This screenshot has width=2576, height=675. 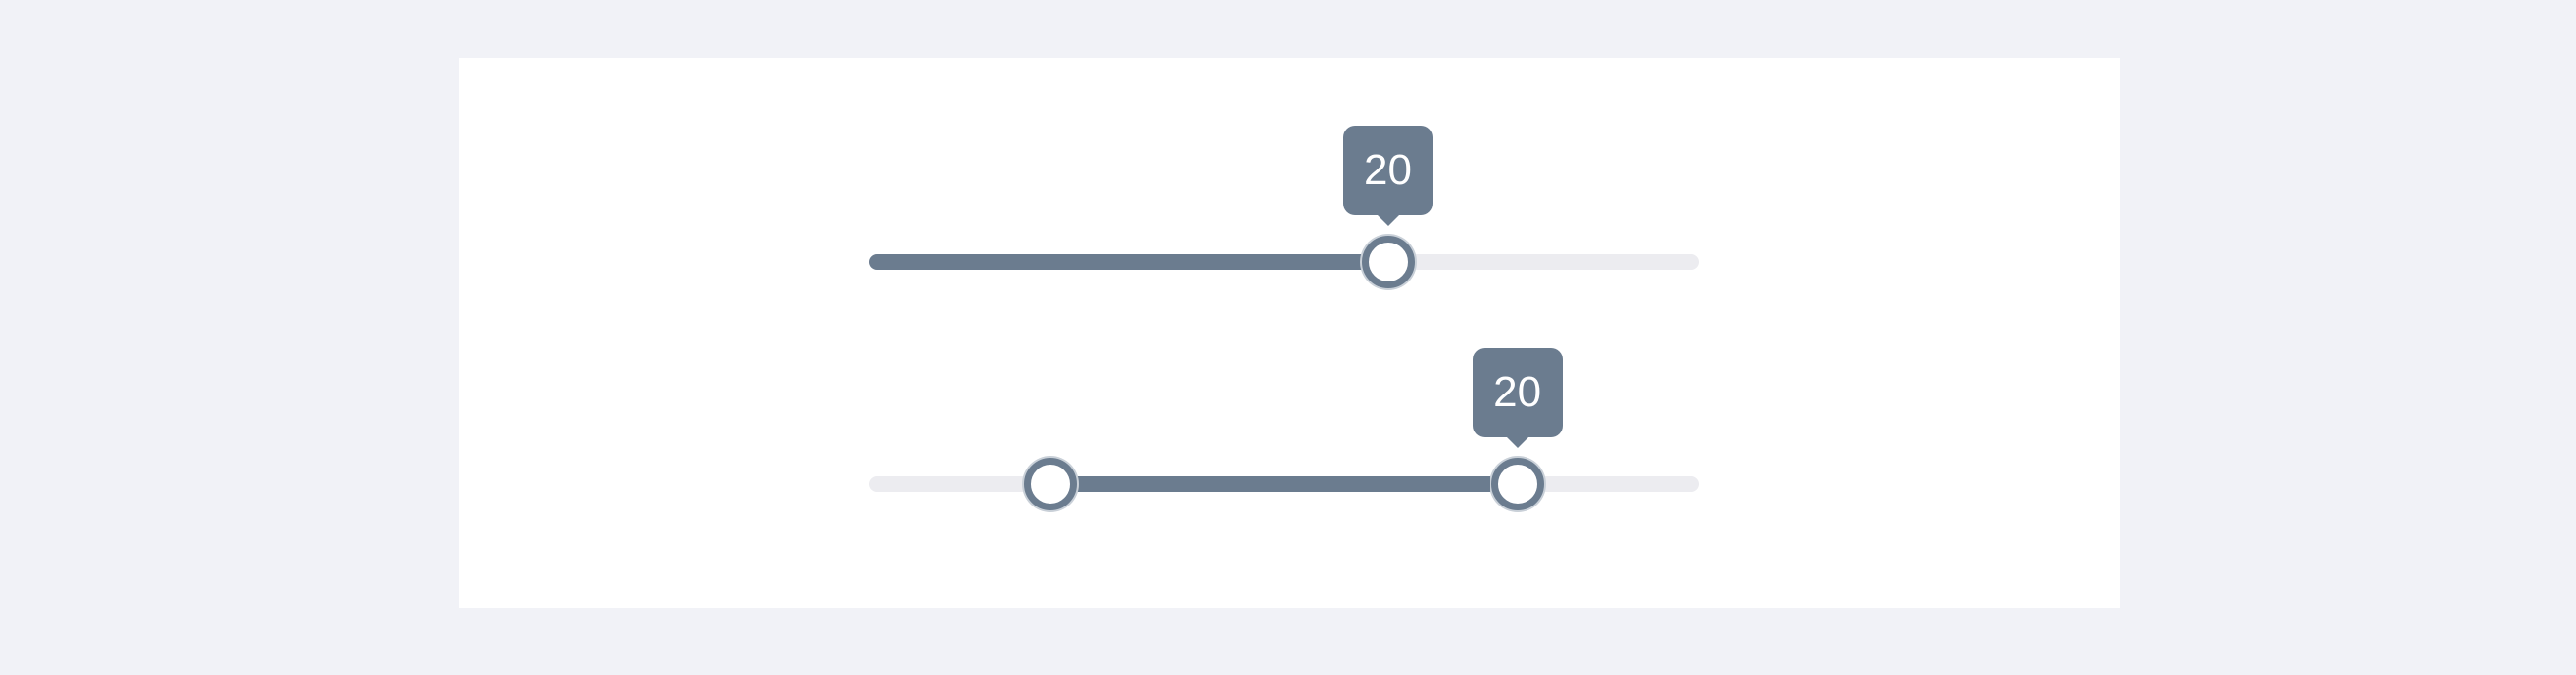 What do you see at coordinates (1051, 484) in the screenshot?
I see `slider-thumb-low` at bounding box center [1051, 484].